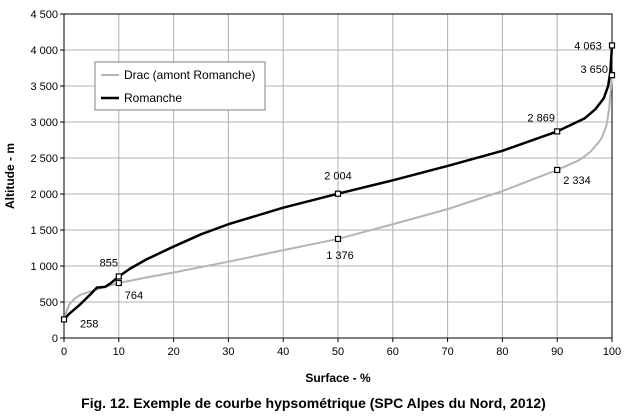 This screenshot has height=420, width=627. I want to click on x-tick-label: 70, so click(447, 352).